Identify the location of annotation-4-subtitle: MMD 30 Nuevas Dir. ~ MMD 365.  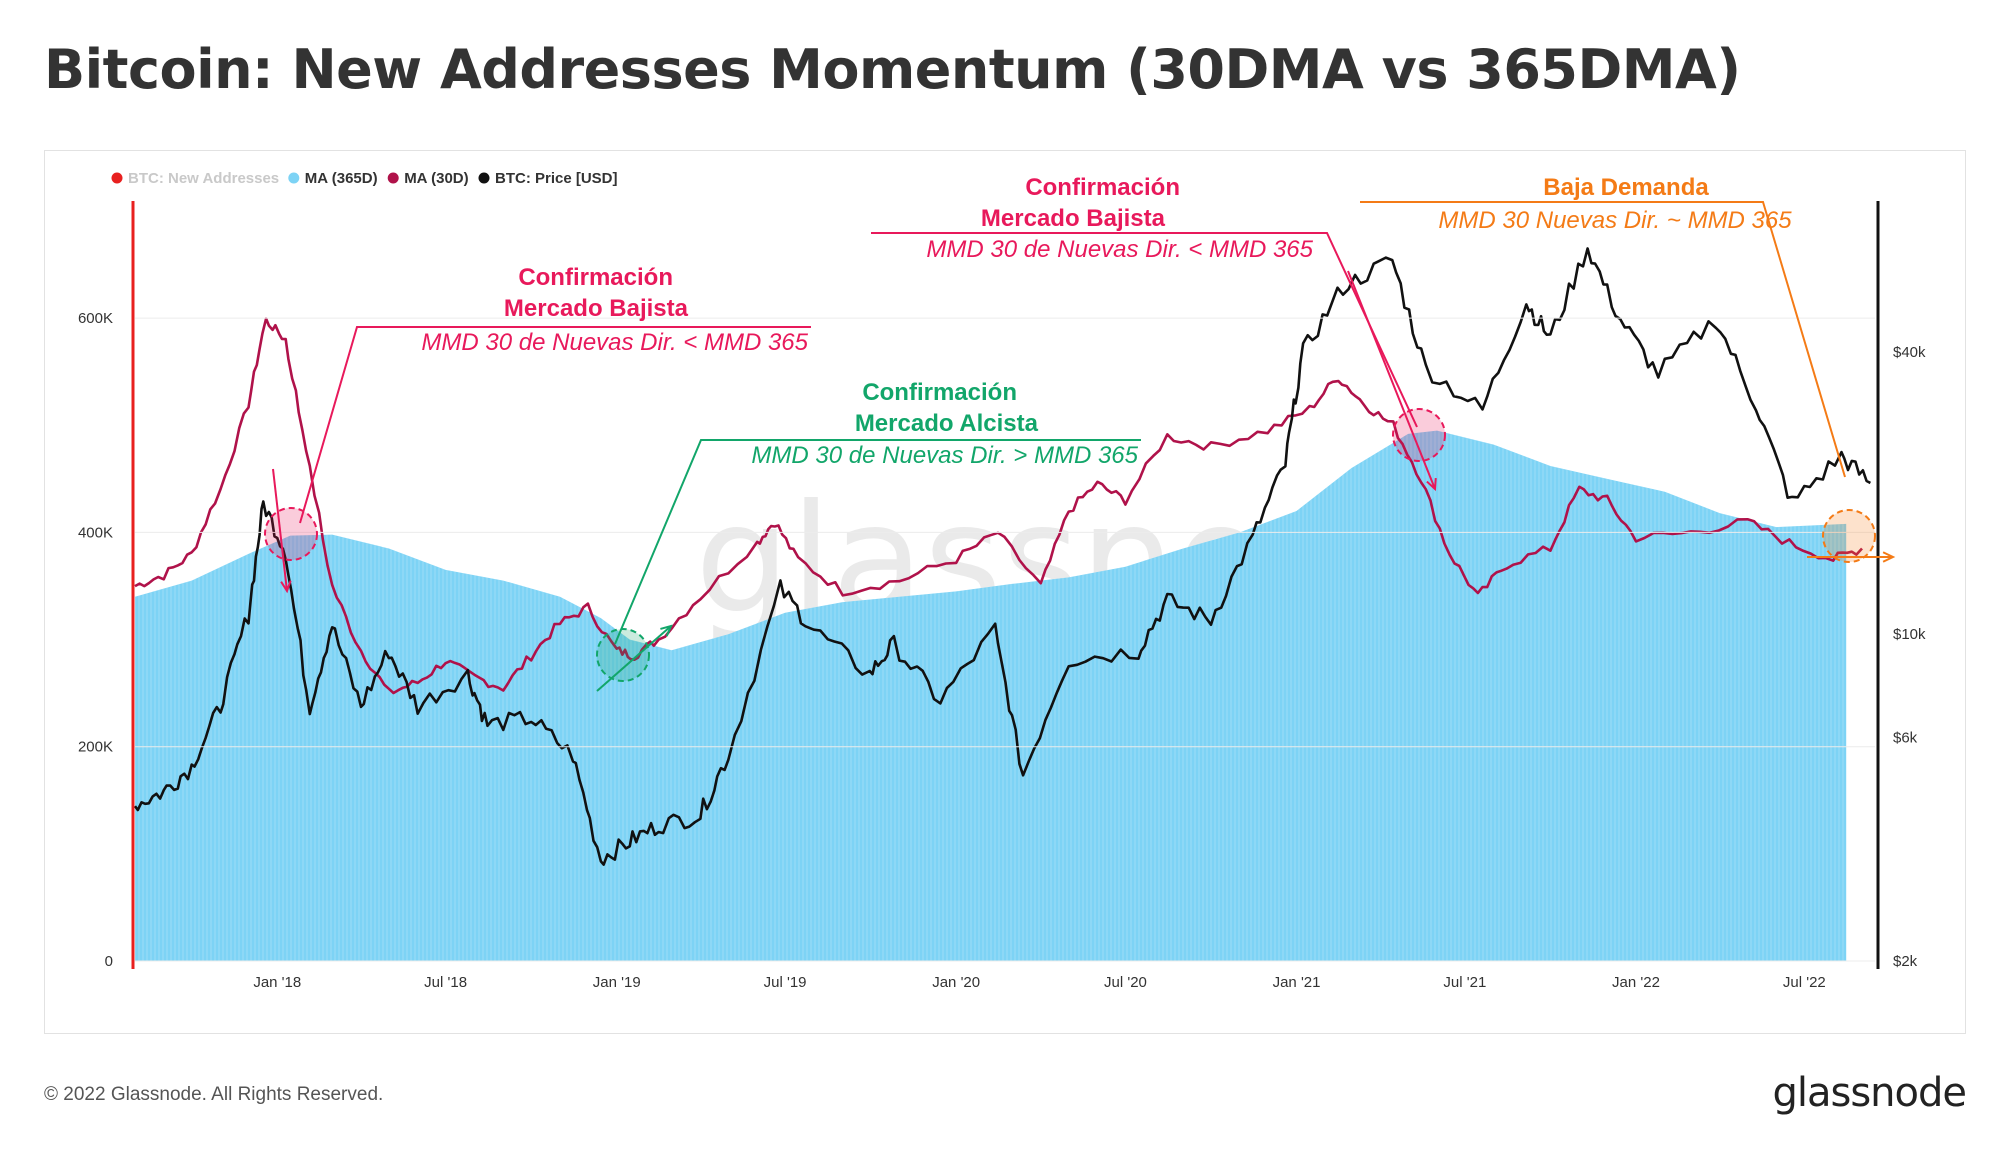
(1615, 220).